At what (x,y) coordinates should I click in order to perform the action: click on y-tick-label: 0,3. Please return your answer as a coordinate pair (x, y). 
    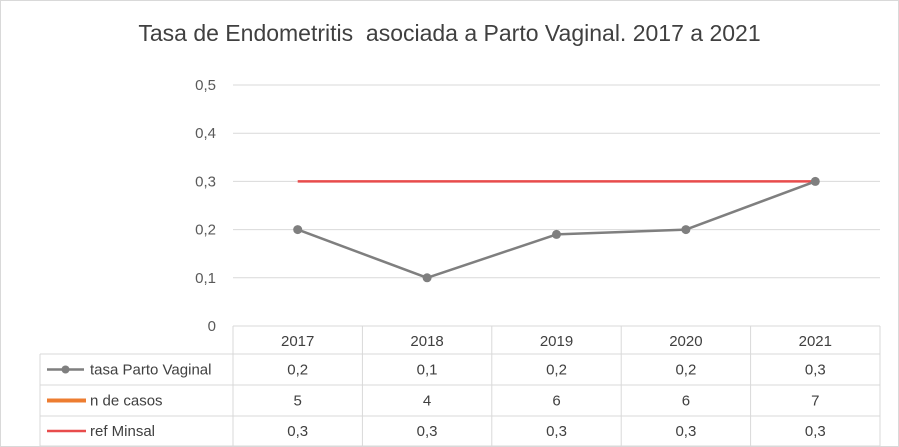
    Looking at the image, I should click on (205, 181).